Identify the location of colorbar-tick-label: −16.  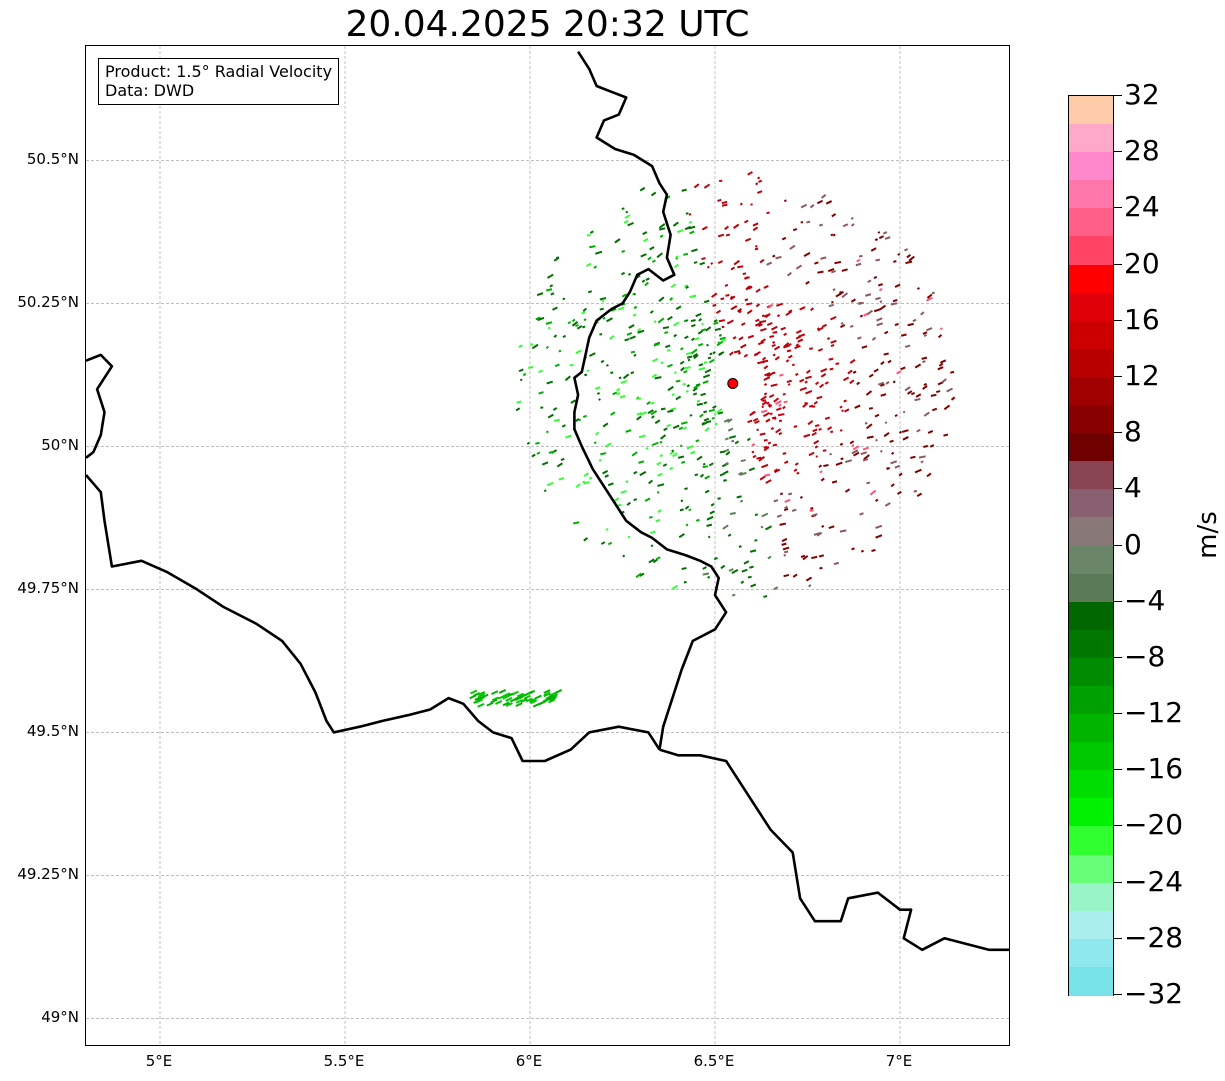
(1154, 769).